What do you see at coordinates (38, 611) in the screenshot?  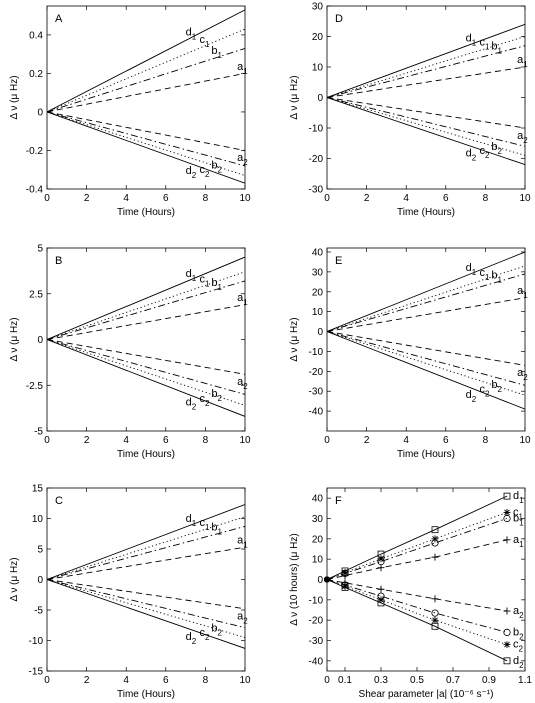 I see `y-tick-label: -5` at bounding box center [38, 611].